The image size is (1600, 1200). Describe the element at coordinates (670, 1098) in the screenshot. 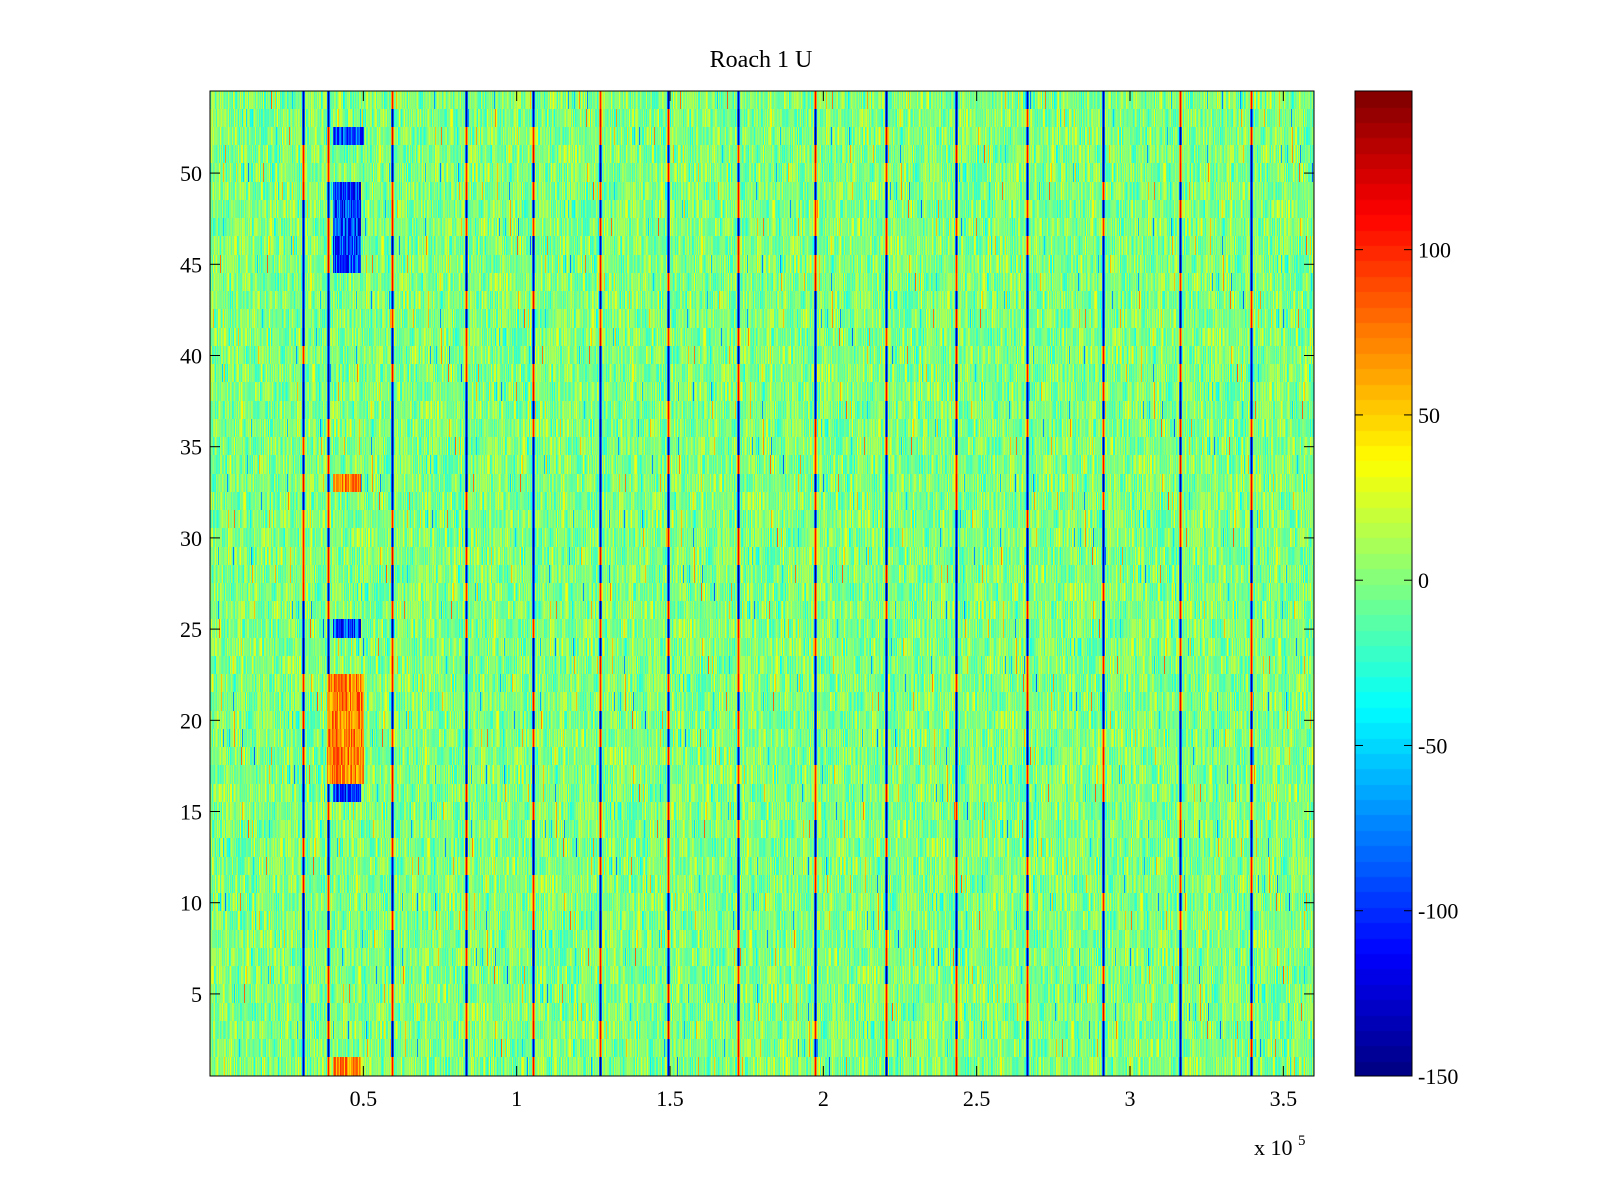

I see `x-tick-label: 1.5` at that location.